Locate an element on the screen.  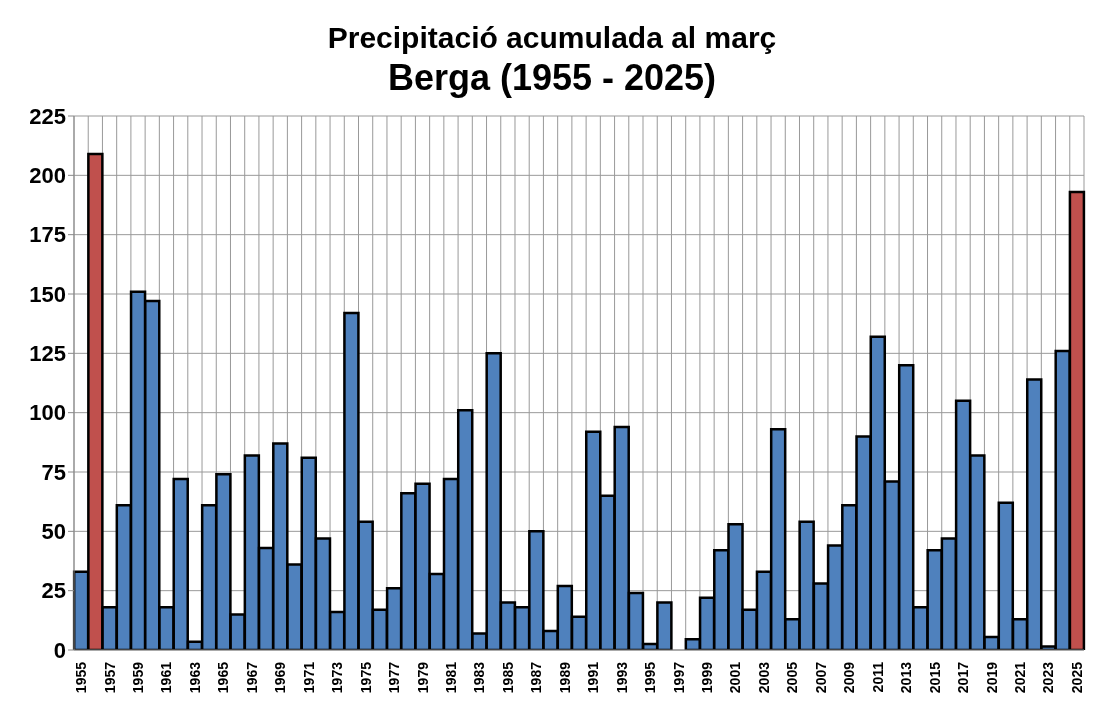
y-tick-label: 175 is located at coordinates (47, 235).